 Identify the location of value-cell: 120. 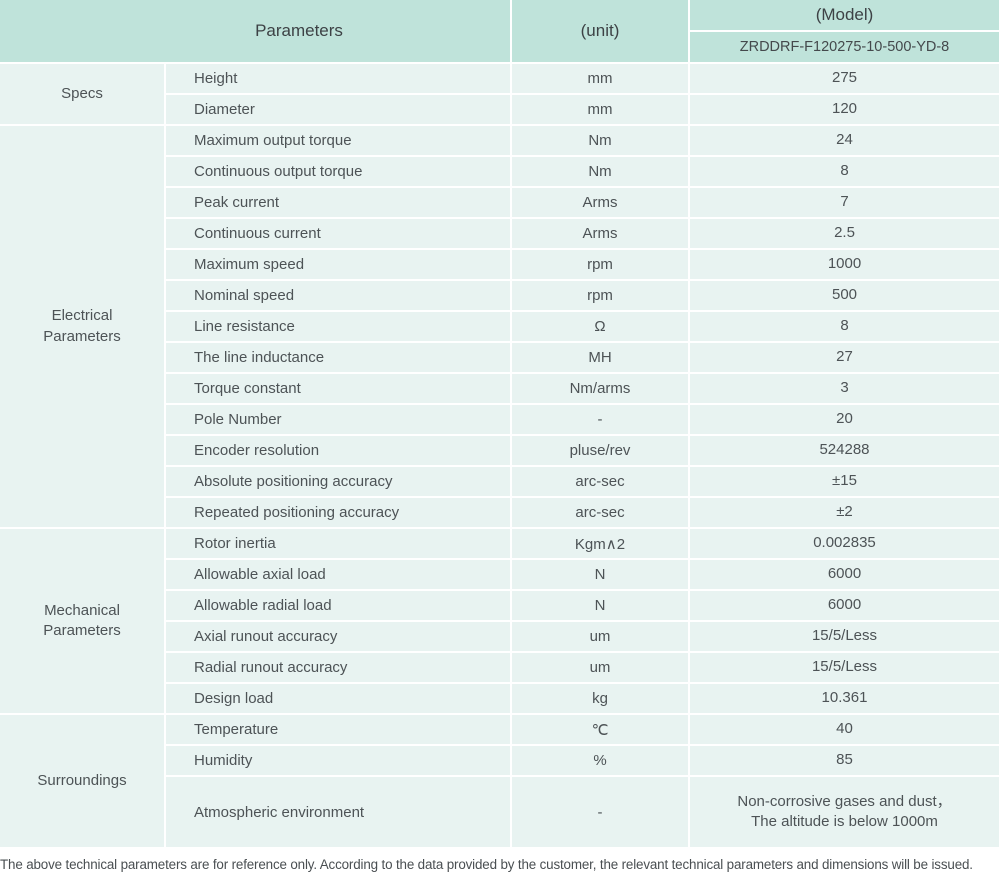
(844, 109).